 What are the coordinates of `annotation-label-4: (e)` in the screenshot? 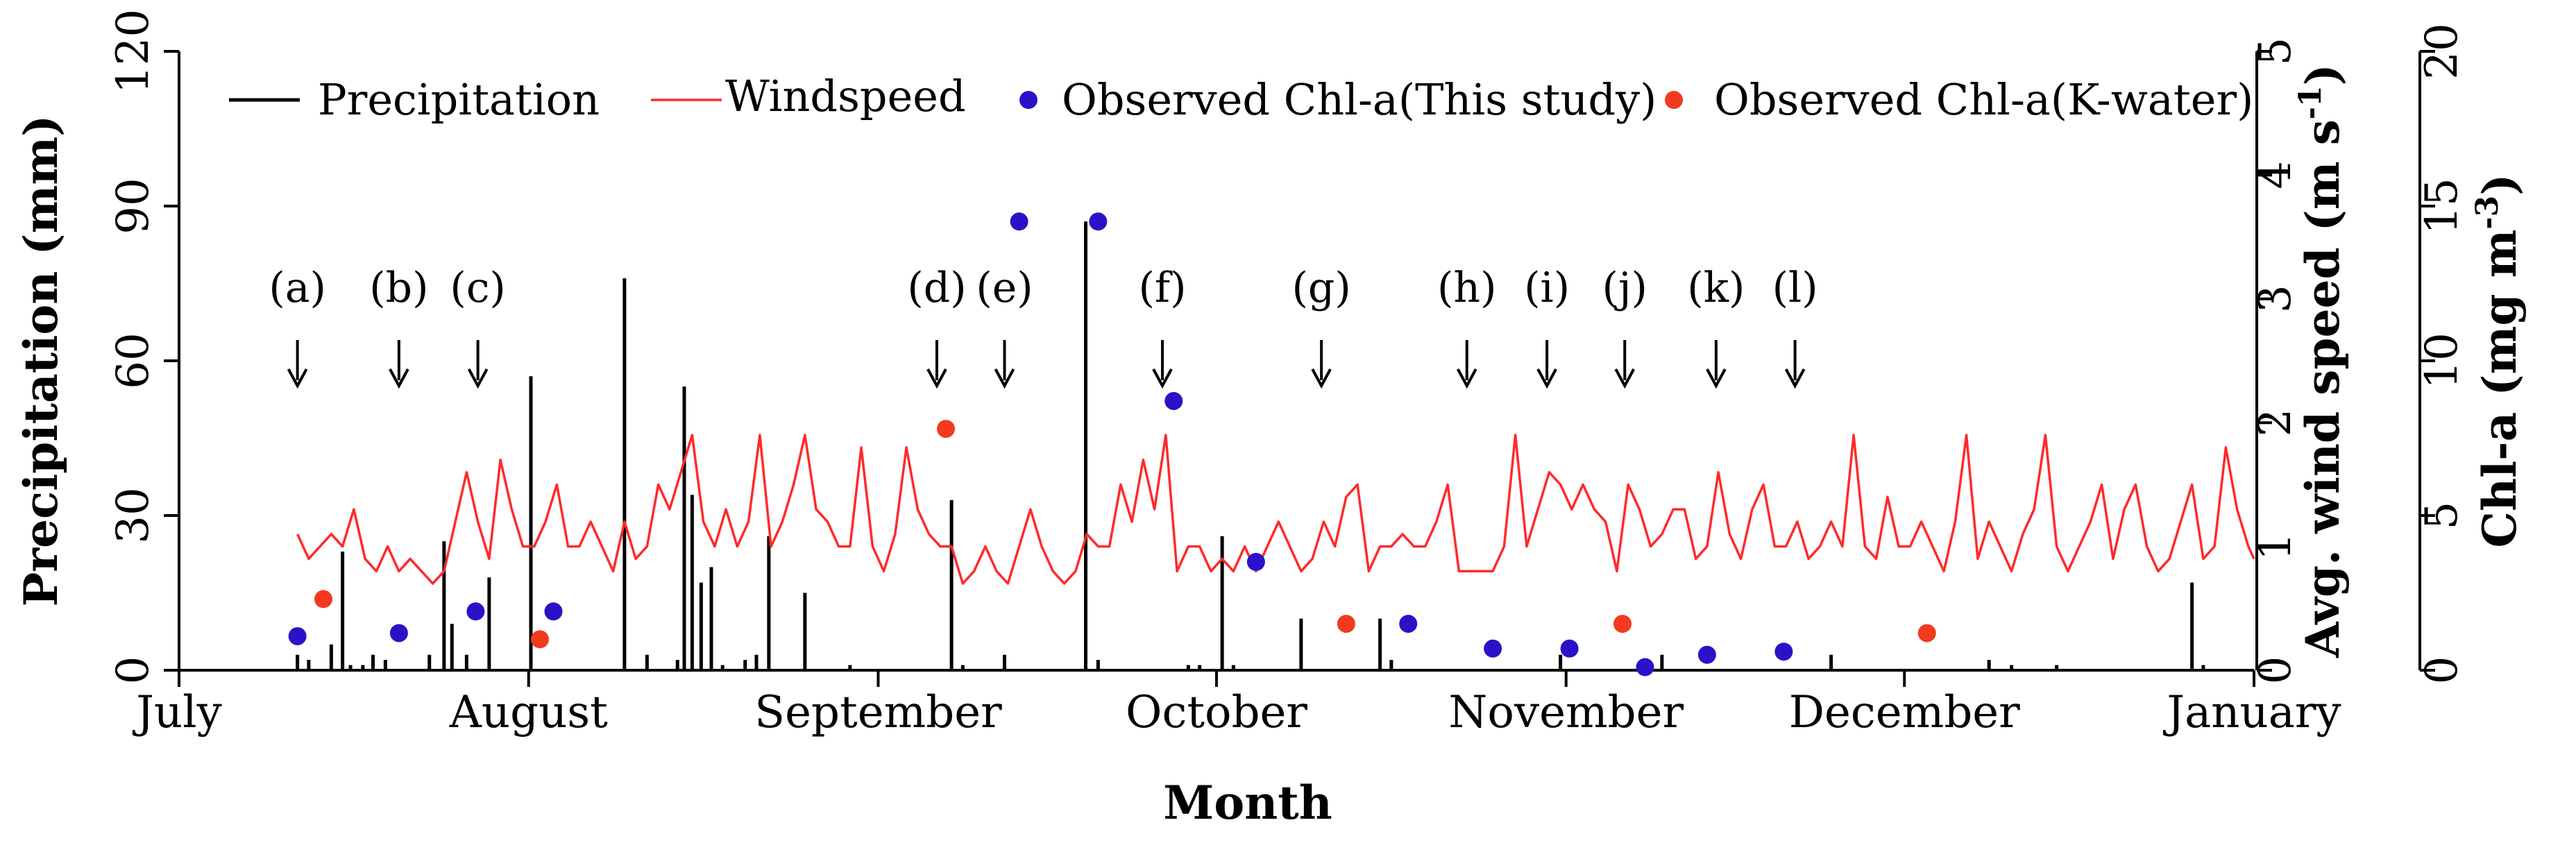 It's located at (1005, 288).